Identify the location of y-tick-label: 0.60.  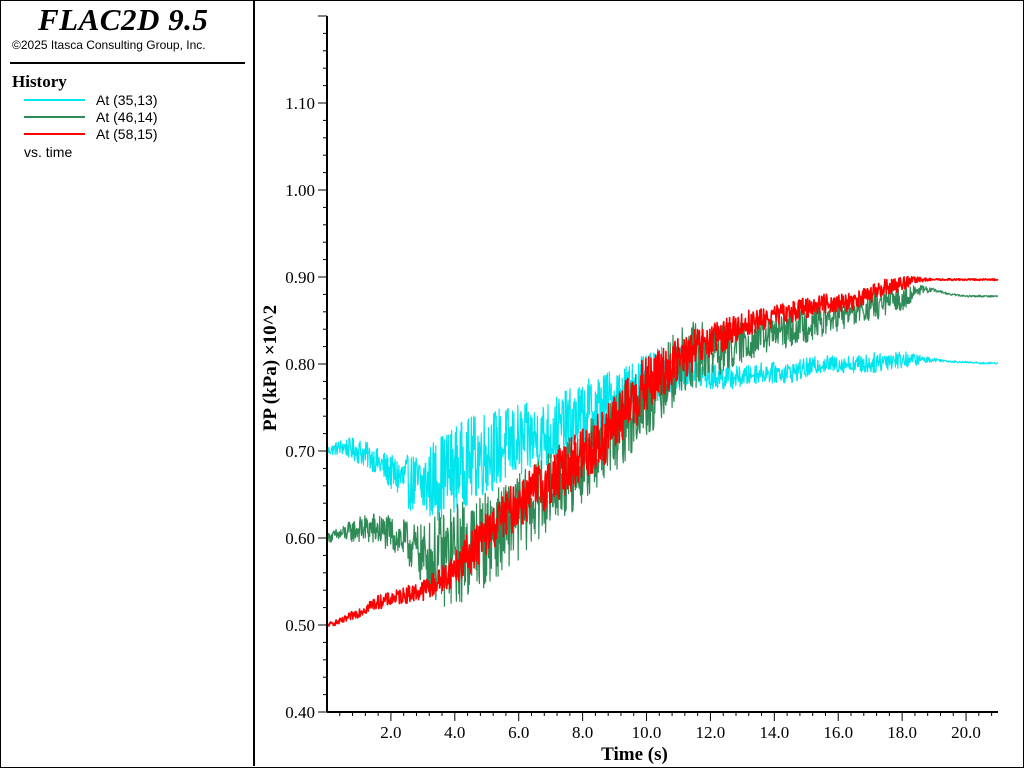
(300, 538).